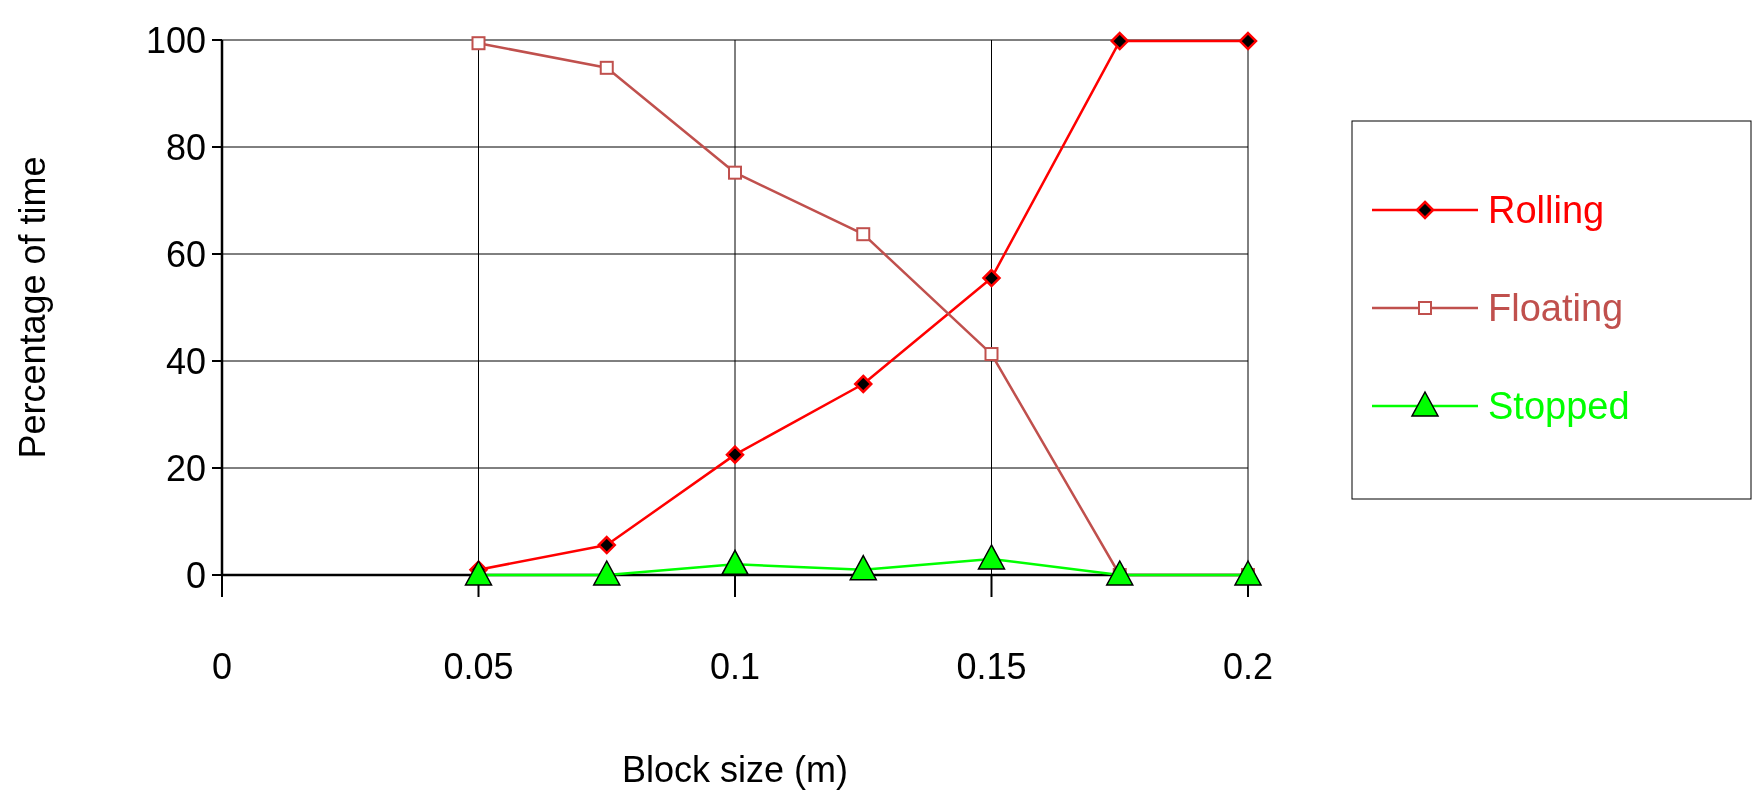 The width and height of the screenshot is (1752, 799). I want to click on legend-label: Floating, so click(1556, 308).